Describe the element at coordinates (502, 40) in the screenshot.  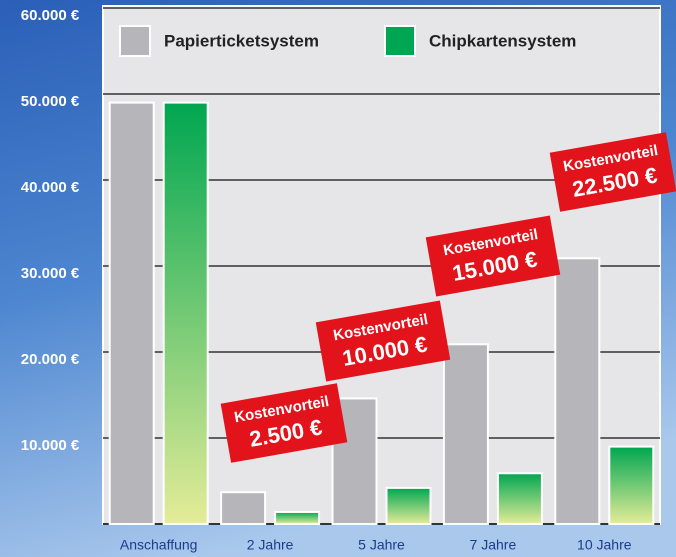
I see `legend-label: Chipkartensystem` at that location.